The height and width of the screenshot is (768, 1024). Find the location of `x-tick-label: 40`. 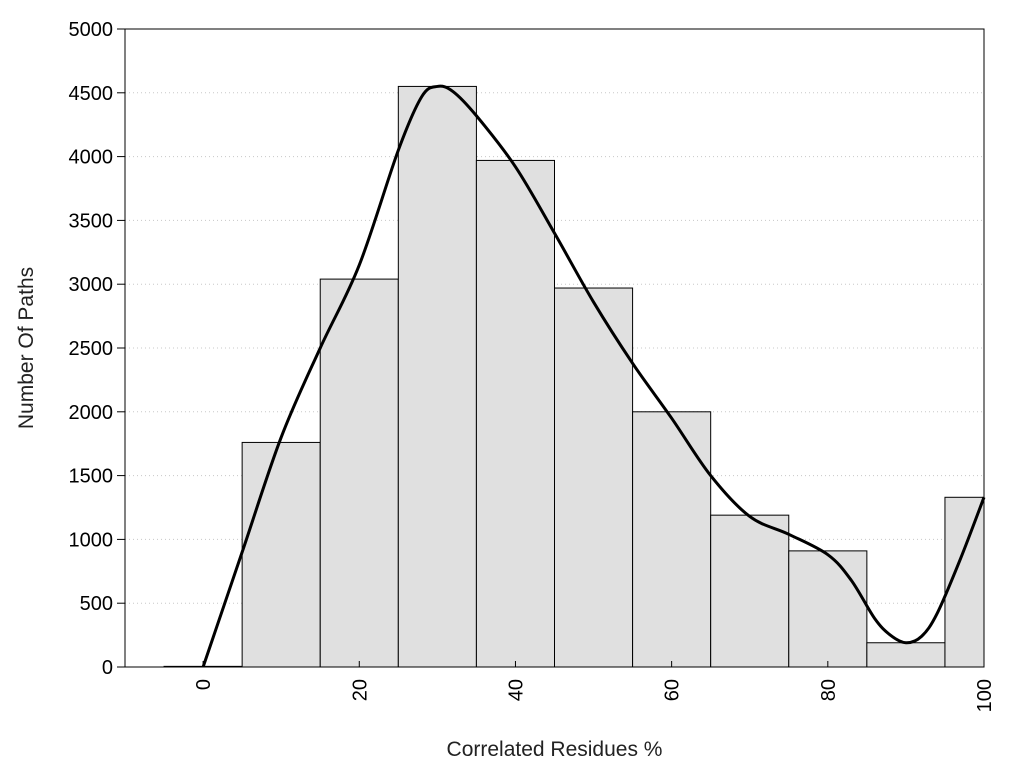

x-tick-label: 40 is located at coordinates (516, 690).